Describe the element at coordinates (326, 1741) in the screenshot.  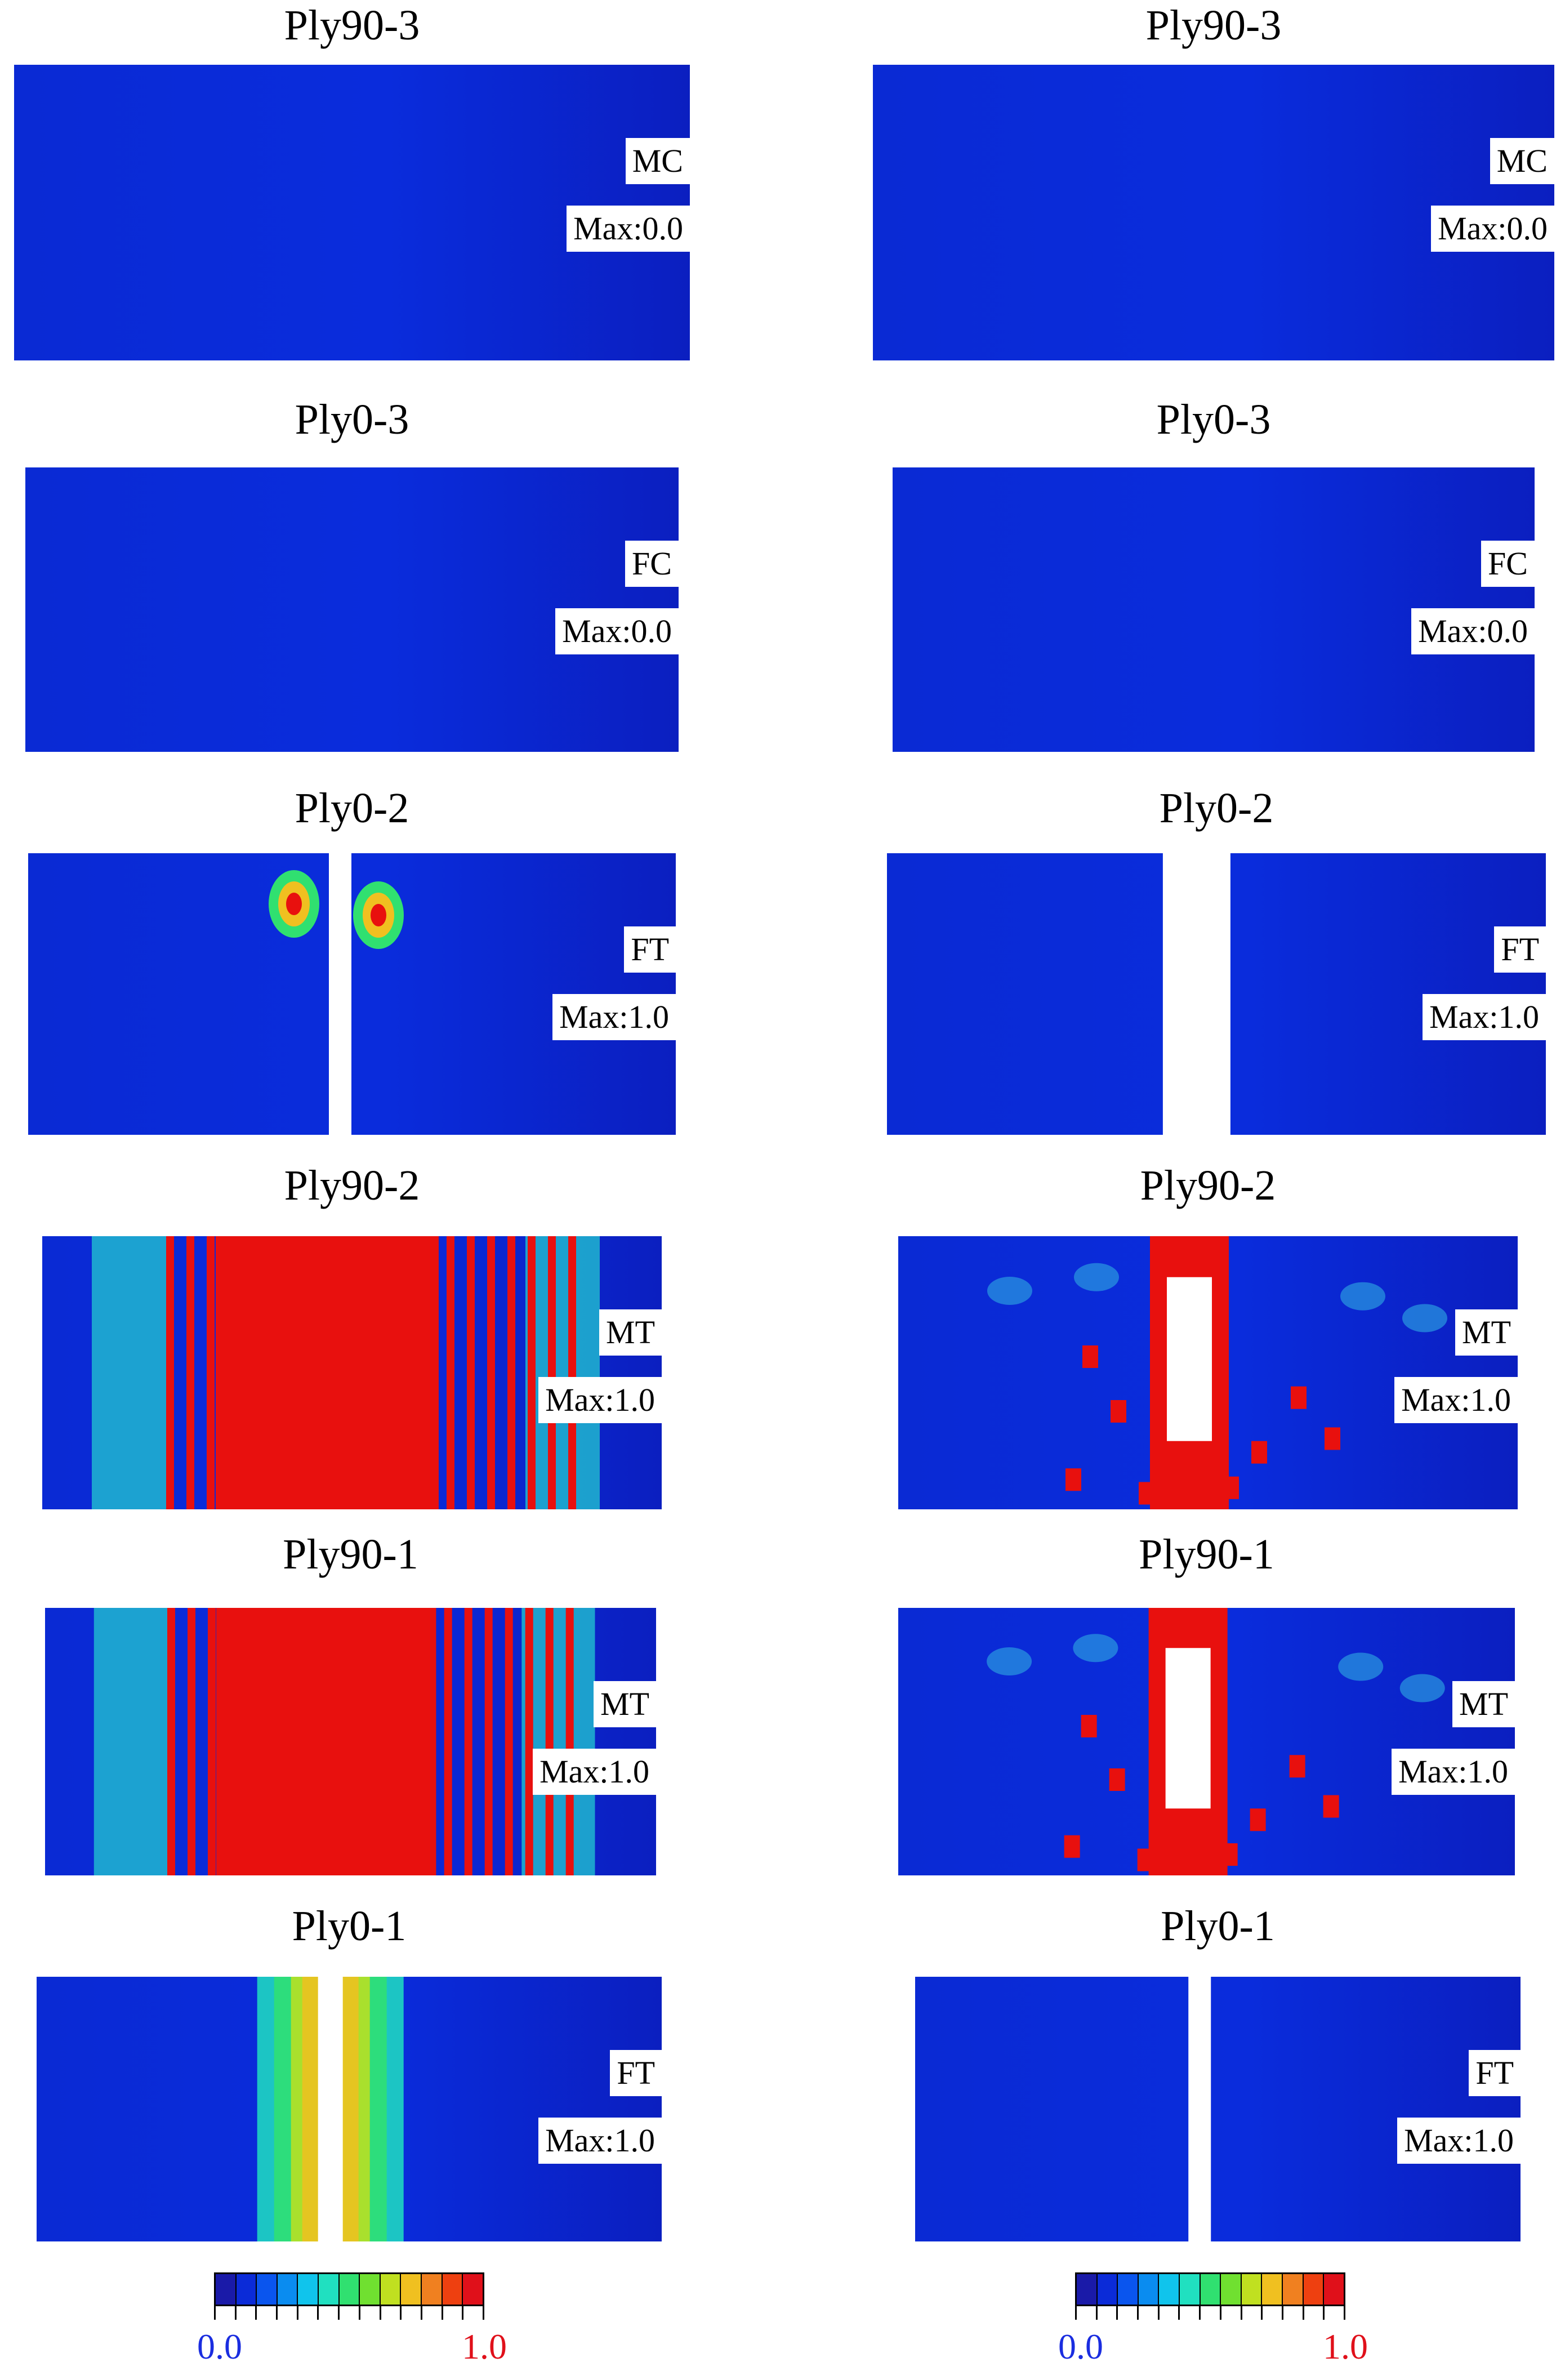
I see `damage-core` at that location.